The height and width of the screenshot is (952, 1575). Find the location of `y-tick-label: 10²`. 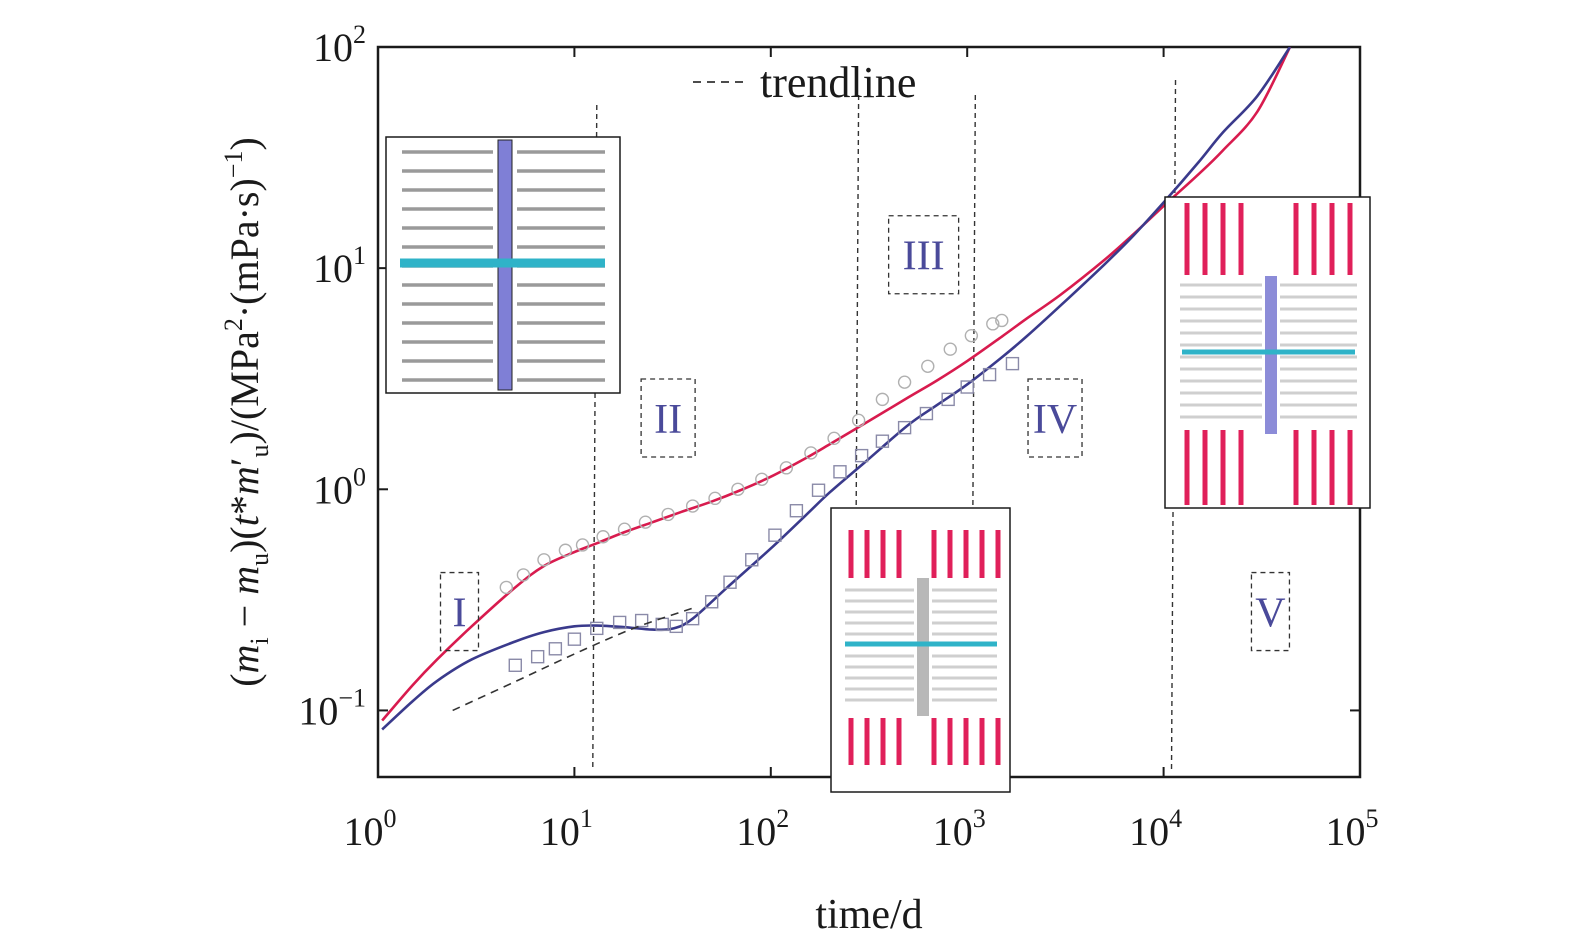

y-tick-label: 10² is located at coordinates (339, 45).